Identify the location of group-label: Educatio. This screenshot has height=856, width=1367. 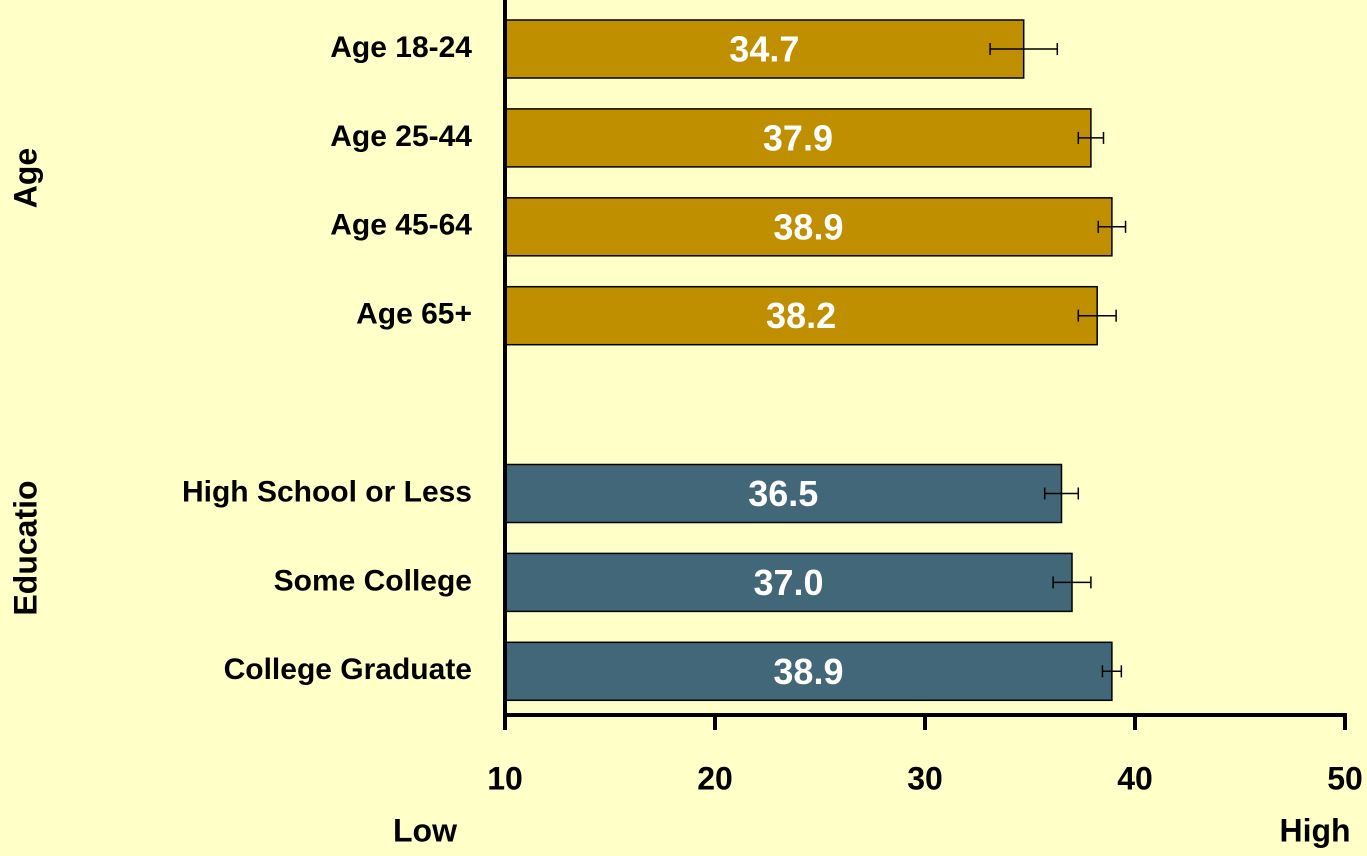
(25, 547).